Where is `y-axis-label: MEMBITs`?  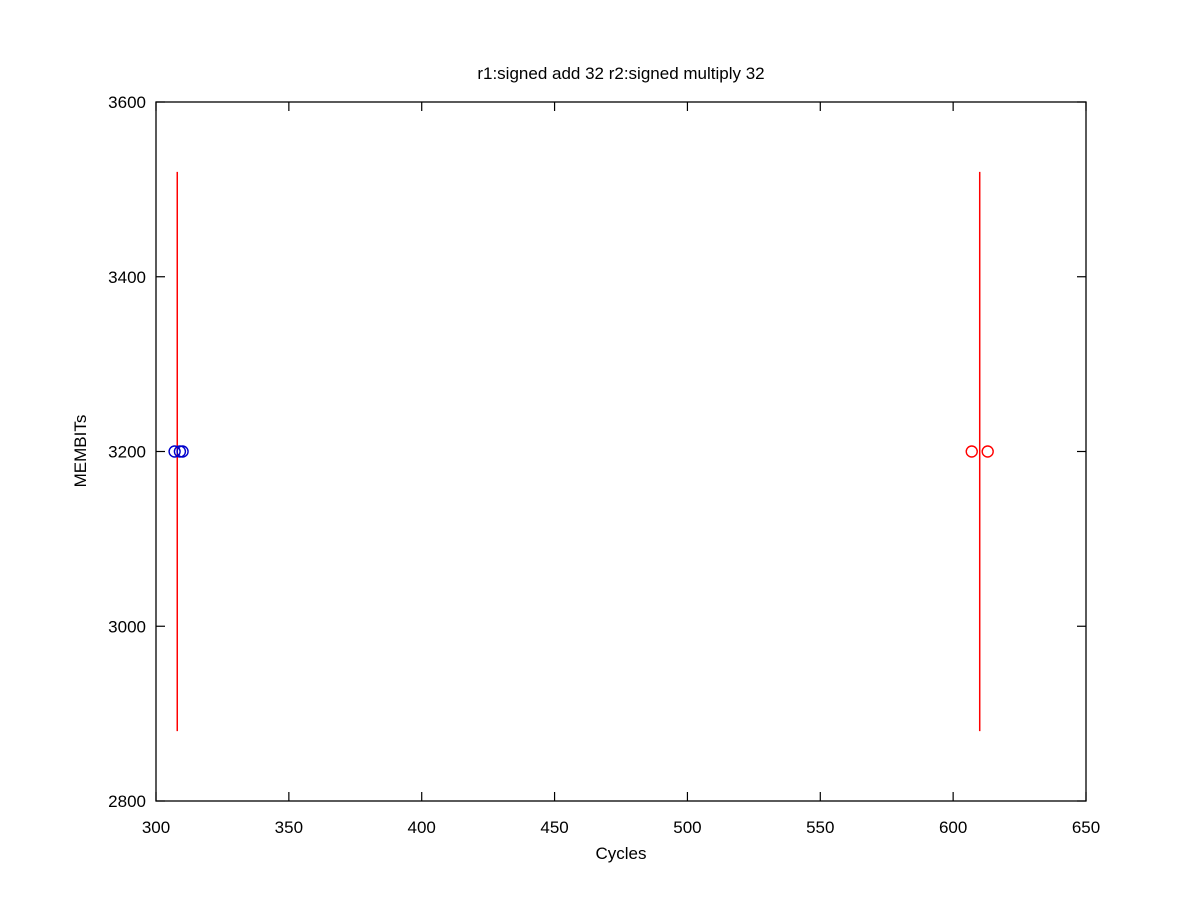
y-axis-label: MEMBITs is located at coordinates (80, 451).